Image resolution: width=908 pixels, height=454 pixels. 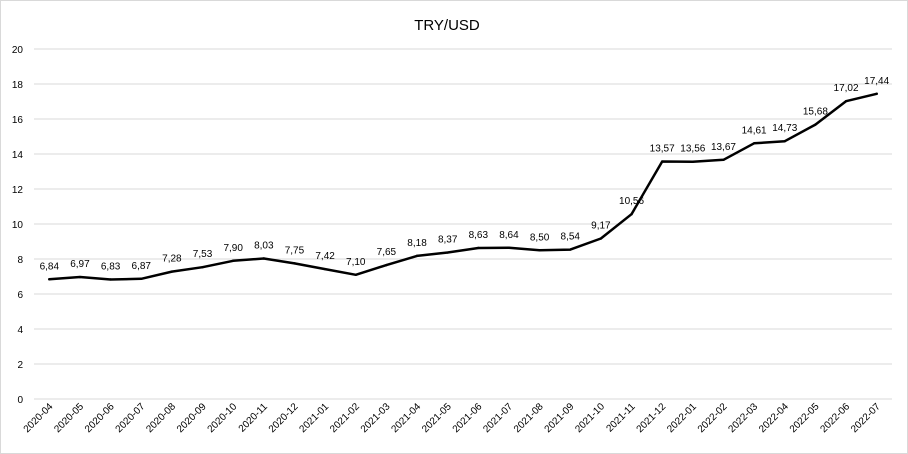 I want to click on chart-title: TRY/USD, so click(x=447, y=25).